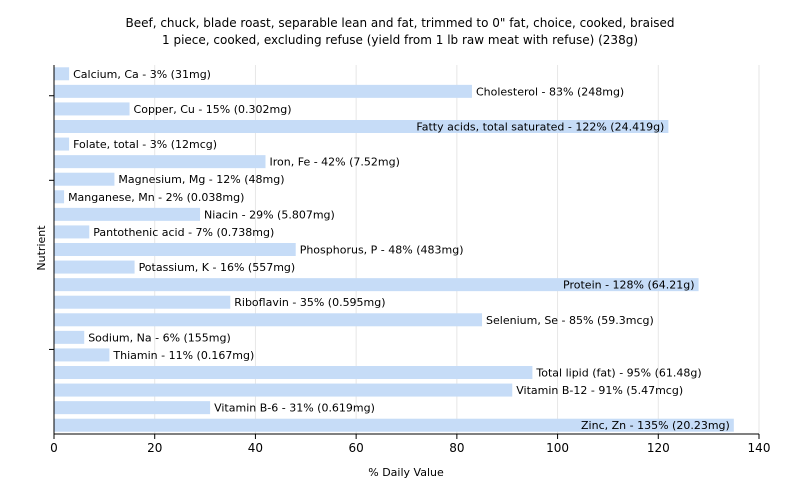 The image size is (800, 500). I want to click on y-axis-label: Nutrient, so click(41, 248).